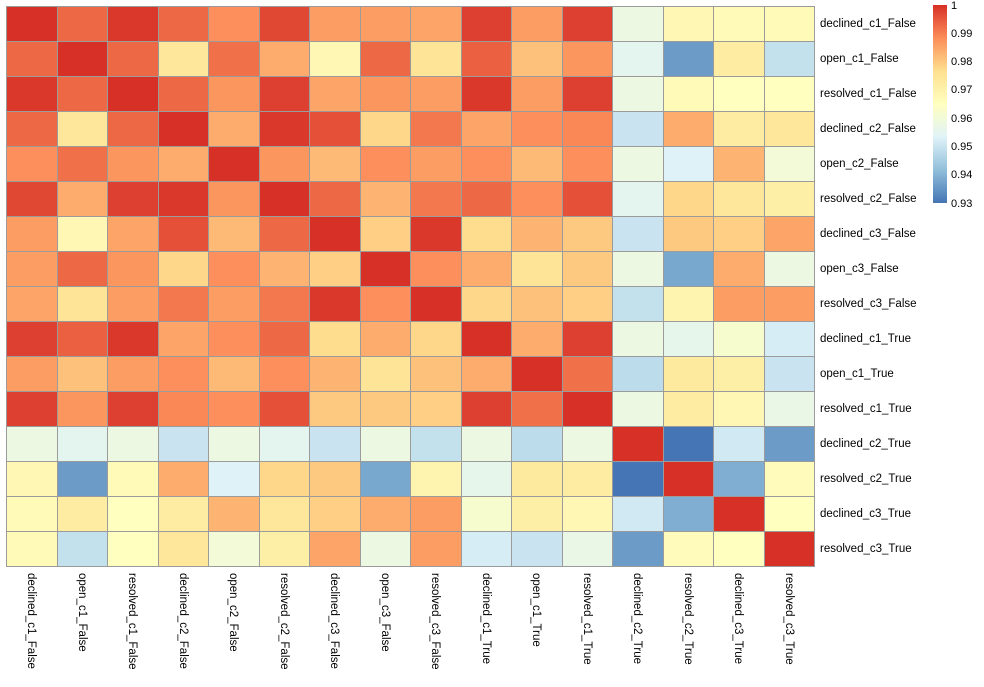  What do you see at coordinates (182, 621) in the screenshot?
I see `column-label: declined_c2_False` at bounding box center [182, 621].